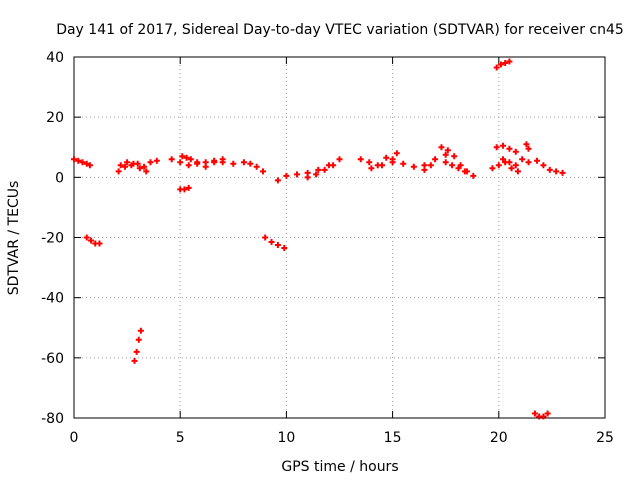 The height and width of the screenshot is (480, 640). Describe the element at coordinates (59, 178) in the screenshot. I see `y-tick-label: 0` at that location.